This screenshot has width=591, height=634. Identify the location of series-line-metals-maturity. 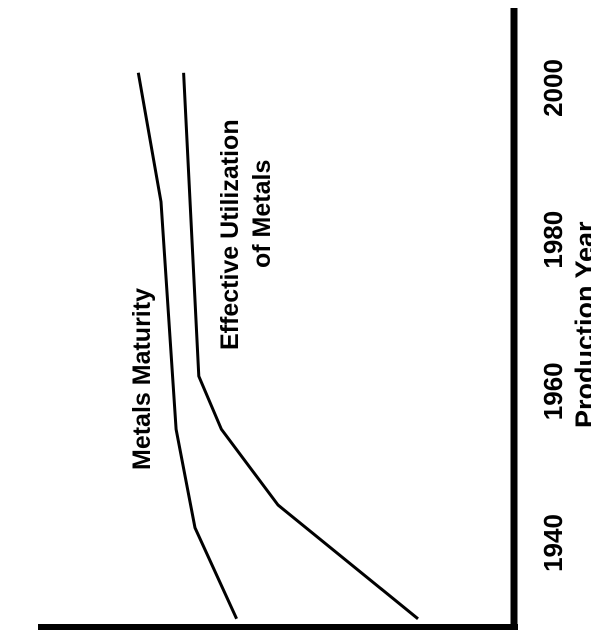
(187, 346).